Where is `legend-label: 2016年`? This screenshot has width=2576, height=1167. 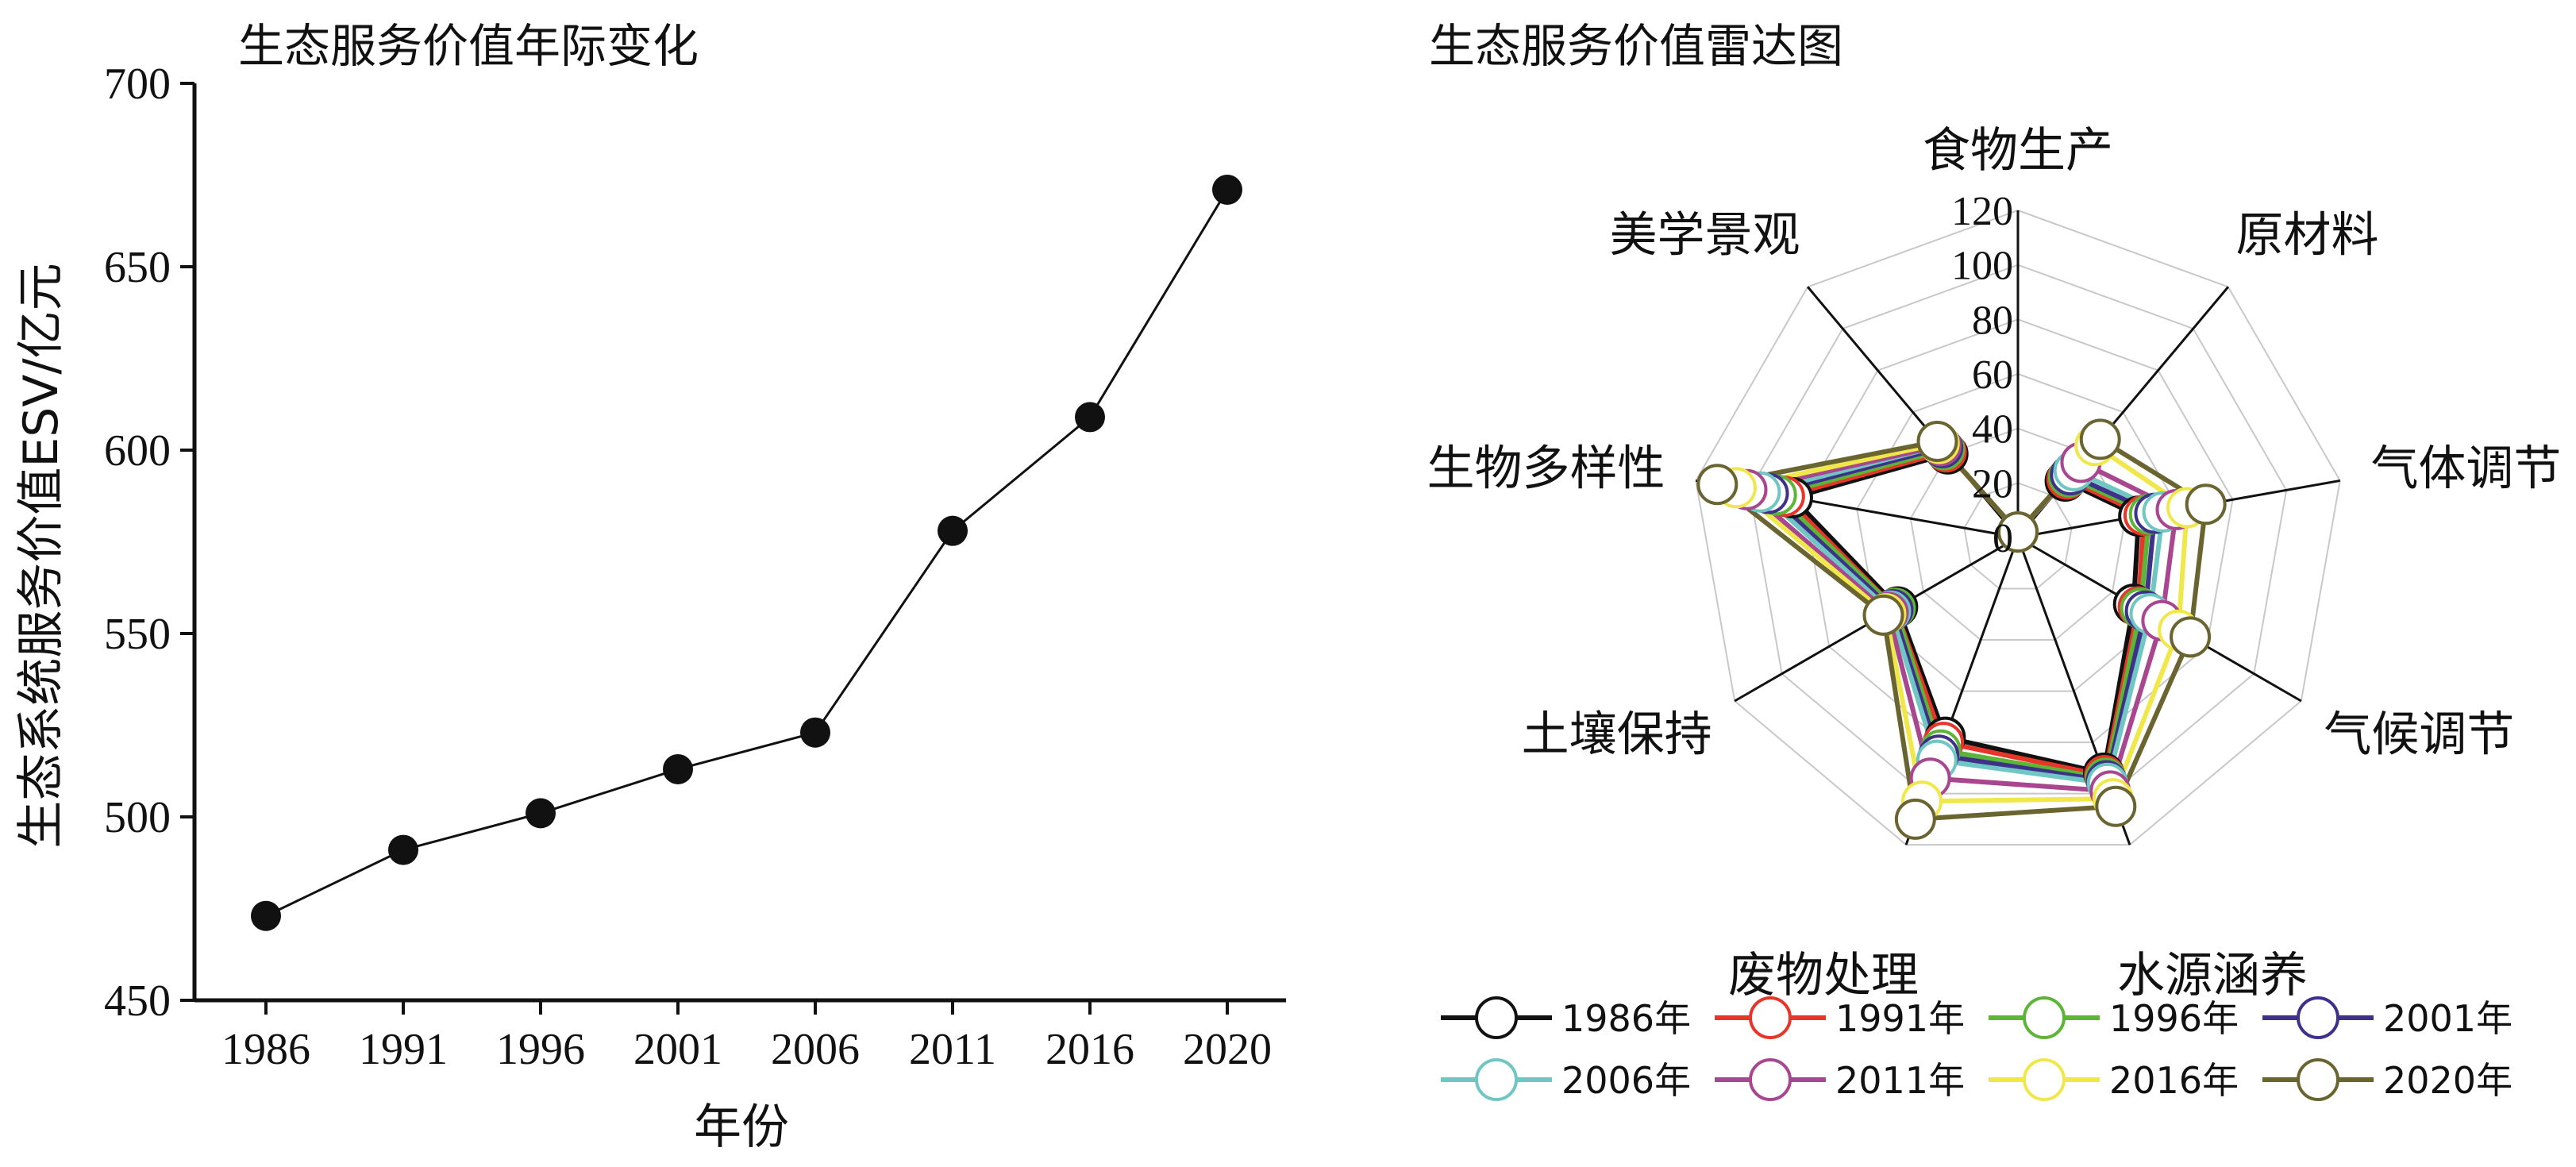 legend-label: 2016年 is located at coordinates (2174, 1080).